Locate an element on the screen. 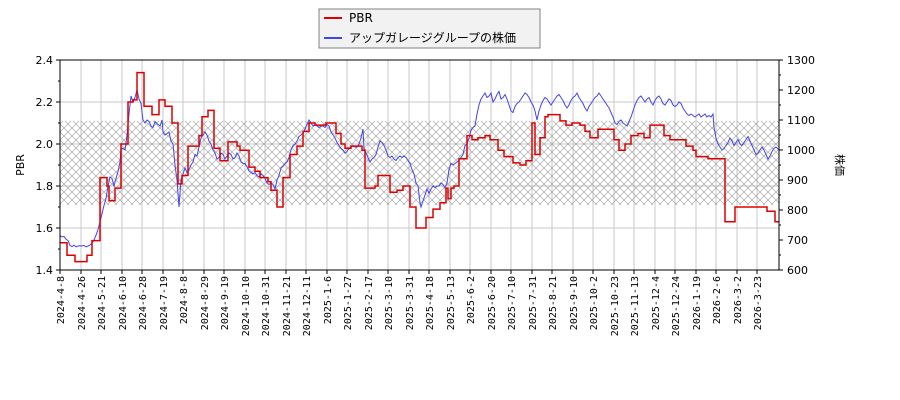 Image resolution: width=900 pixels, height=400 pixels. x-tick-label: 2024-8-29 is located at coordinates (205, 303).